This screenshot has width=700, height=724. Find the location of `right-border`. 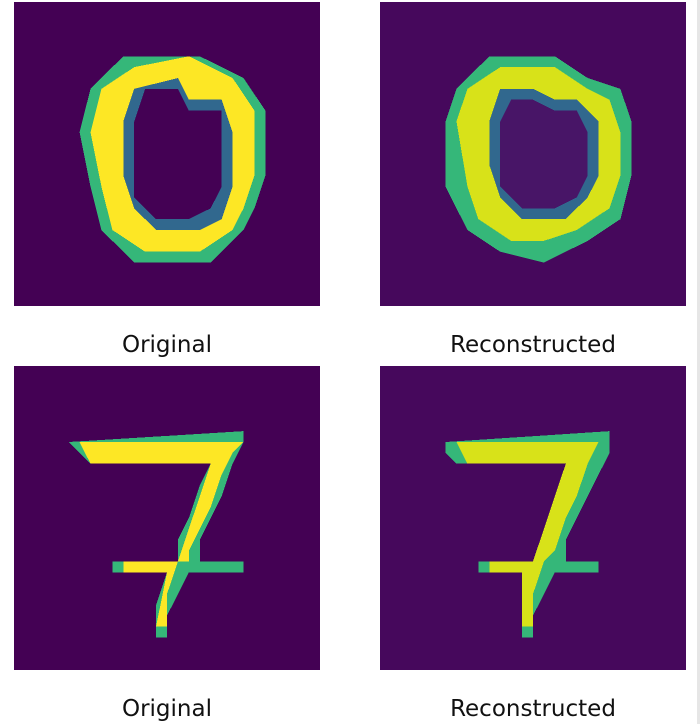

right-border is located at coordinates (698, 362).